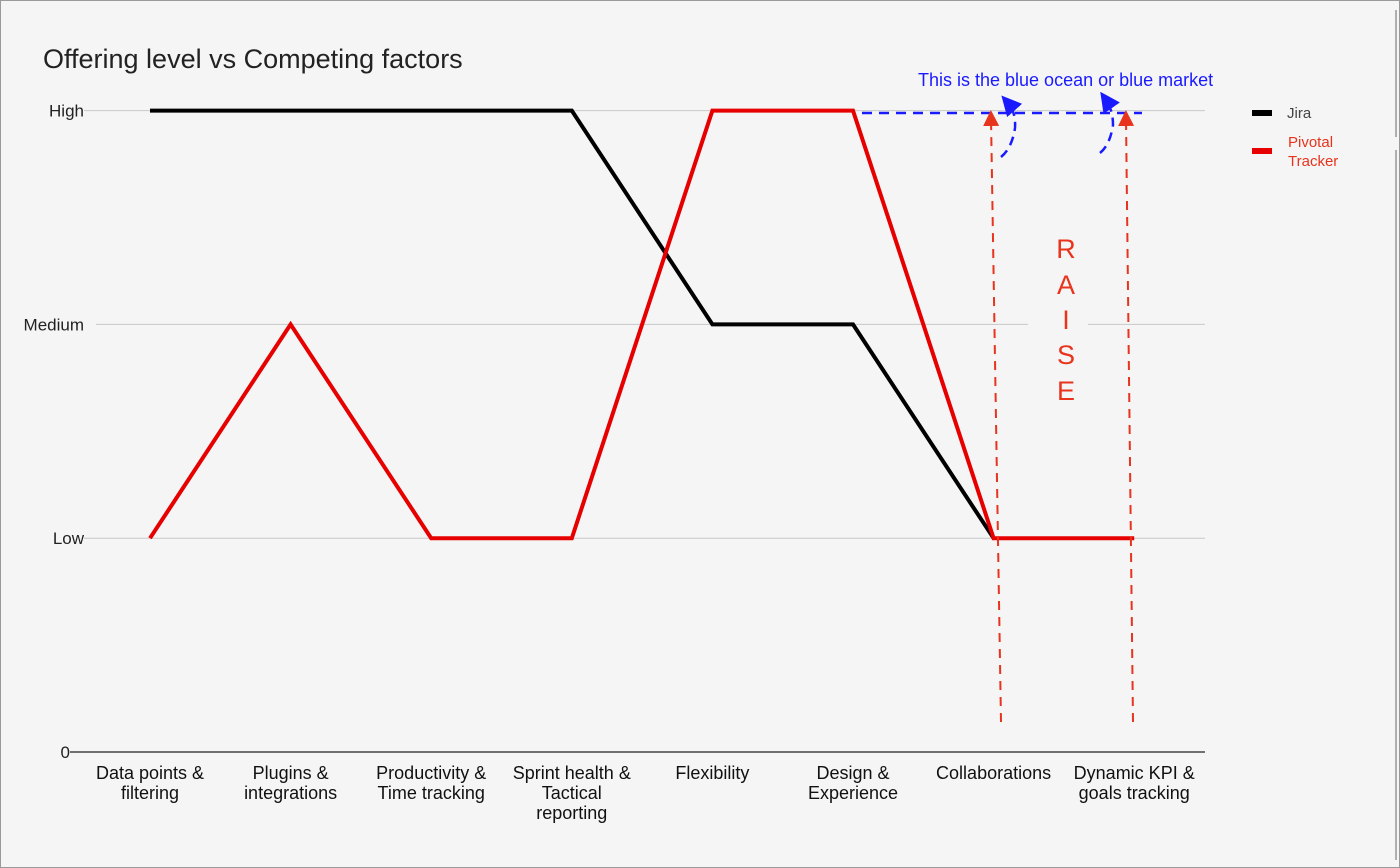 The image size is (1400, 868). Describe the element at coordinates (1313, 161) in the screenshot. I see `legend-label-pivotal-tracker: Tracker` at that location.